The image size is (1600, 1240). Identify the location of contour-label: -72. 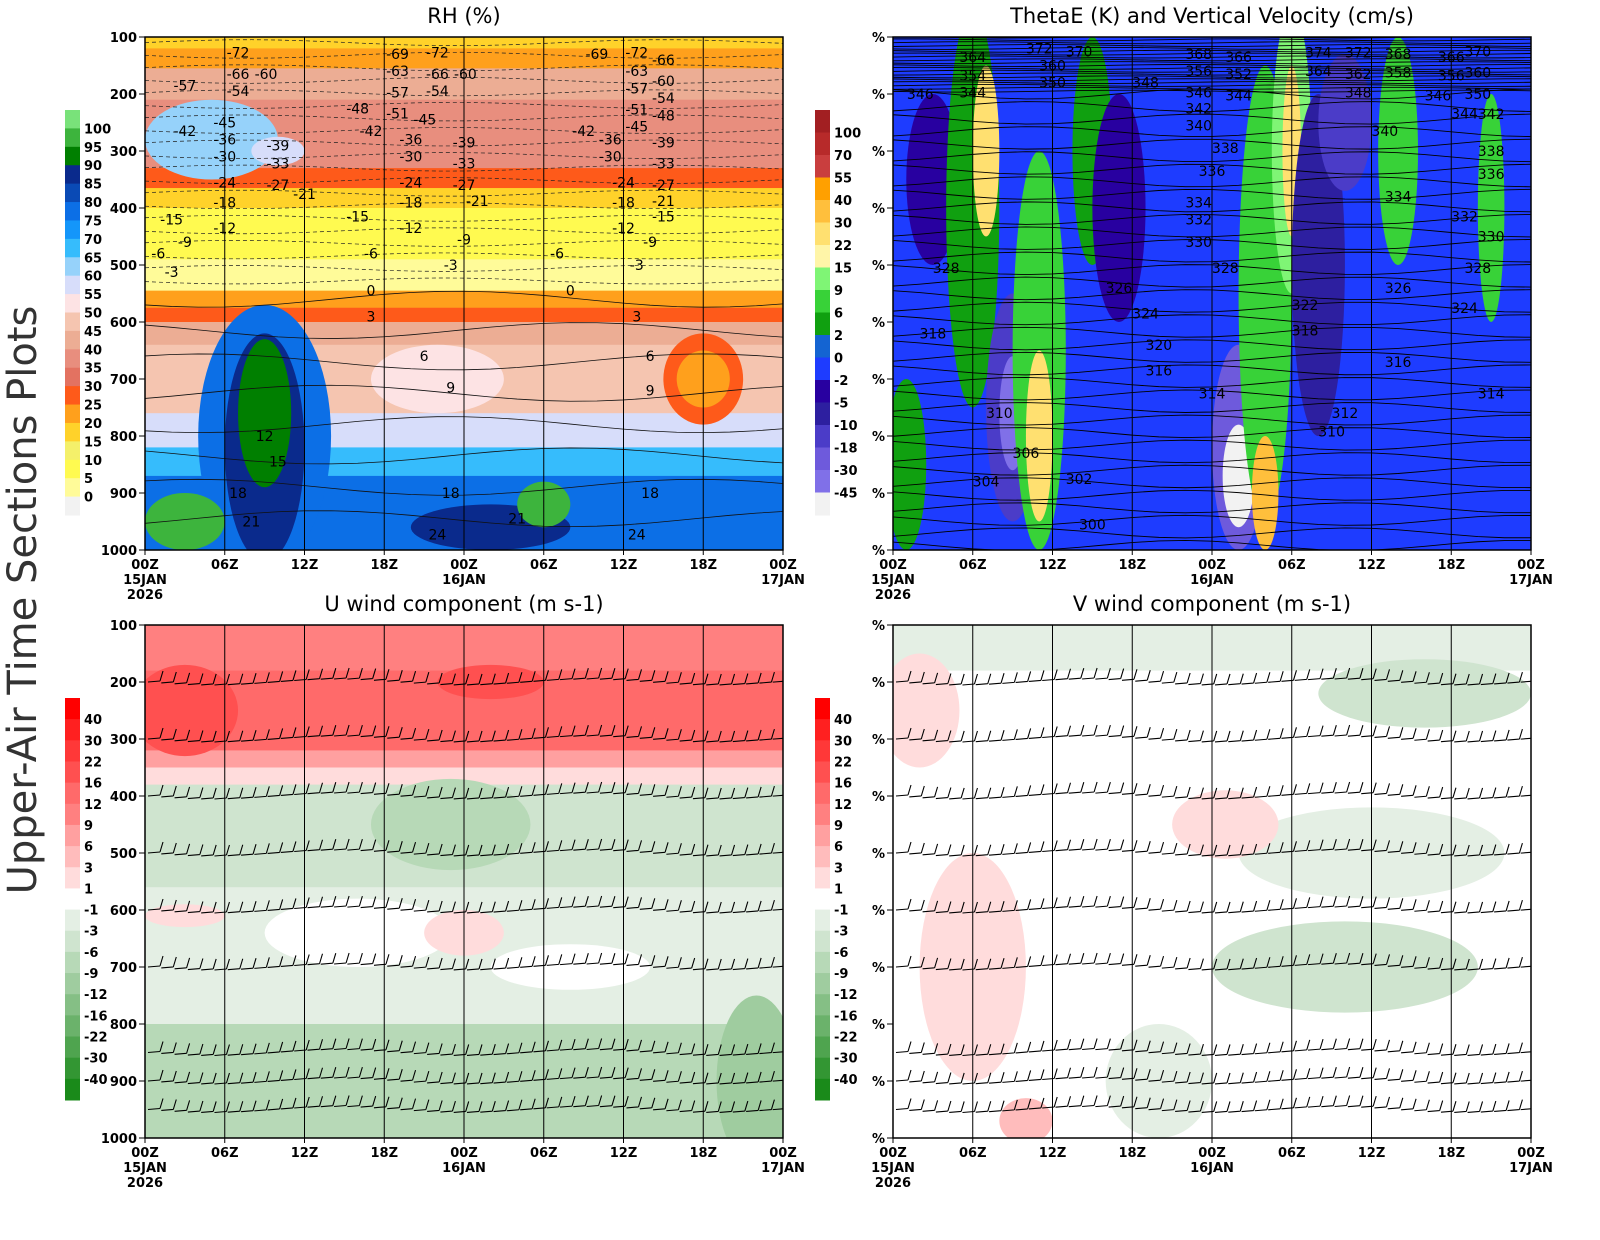
(636, 54).